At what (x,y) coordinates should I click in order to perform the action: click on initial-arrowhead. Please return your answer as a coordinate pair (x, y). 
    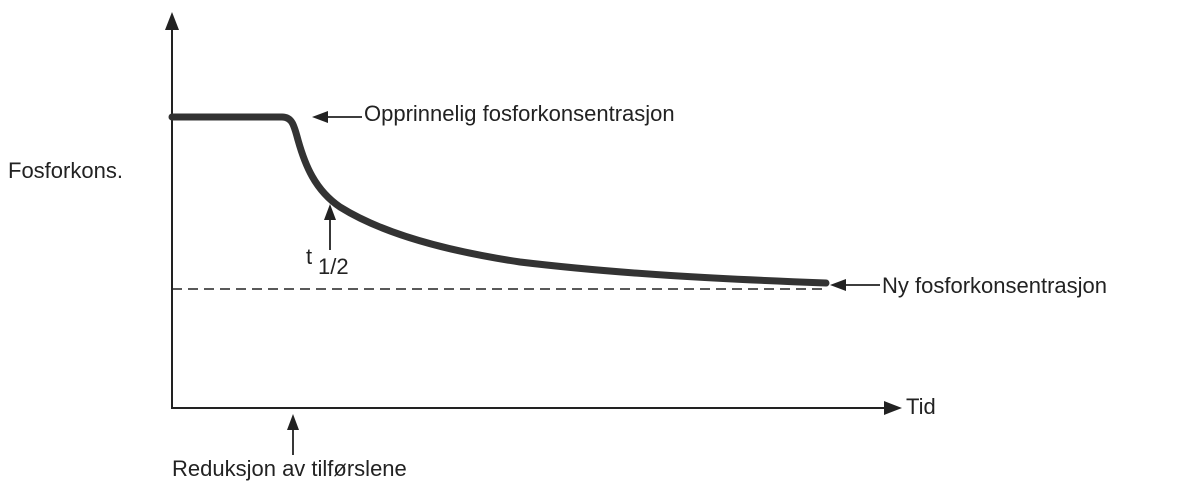
    Looking at the image, I should click on (320, 117).